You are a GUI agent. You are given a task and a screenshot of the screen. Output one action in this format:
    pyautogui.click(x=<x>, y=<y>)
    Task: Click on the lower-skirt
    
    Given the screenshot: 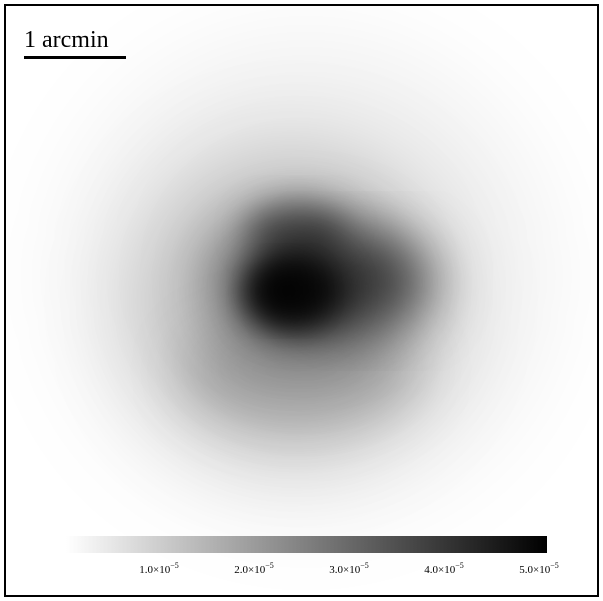 What is the action you would take?
    pyautogui.click(x=301, y=371)
    